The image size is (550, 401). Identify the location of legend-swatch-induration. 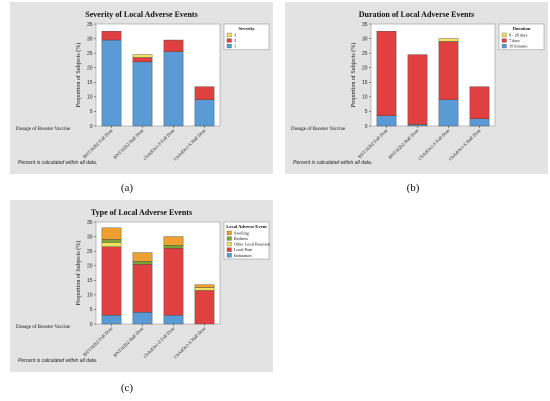
(229, 255).